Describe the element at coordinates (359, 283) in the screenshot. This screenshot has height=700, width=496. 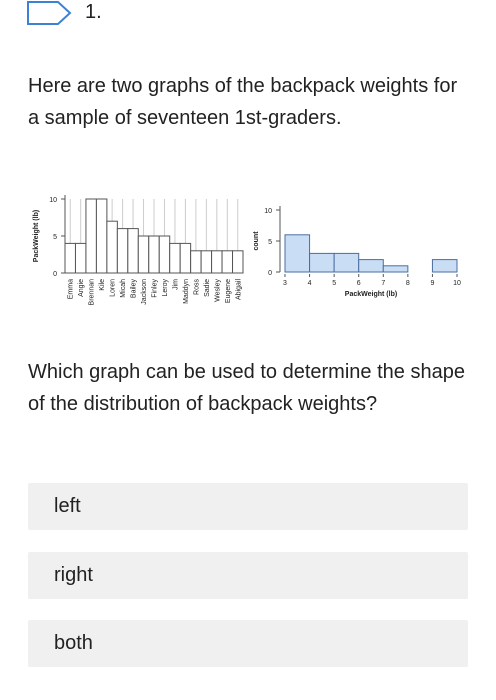
I see `x-tick-label: 6` at that location.